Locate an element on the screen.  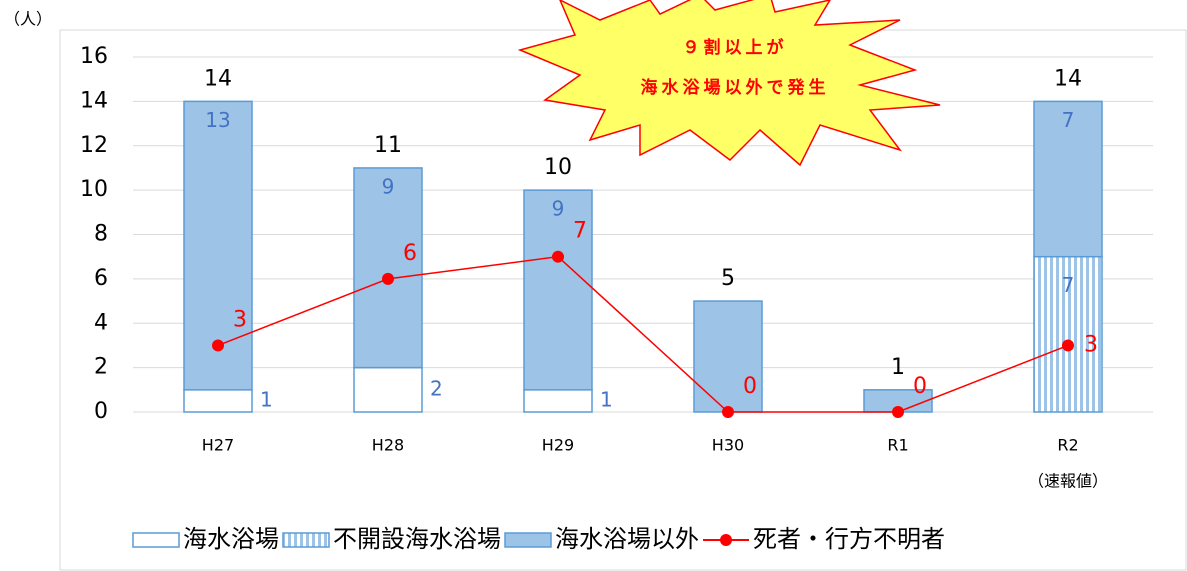
starburst is located at coordinates (729, 83).